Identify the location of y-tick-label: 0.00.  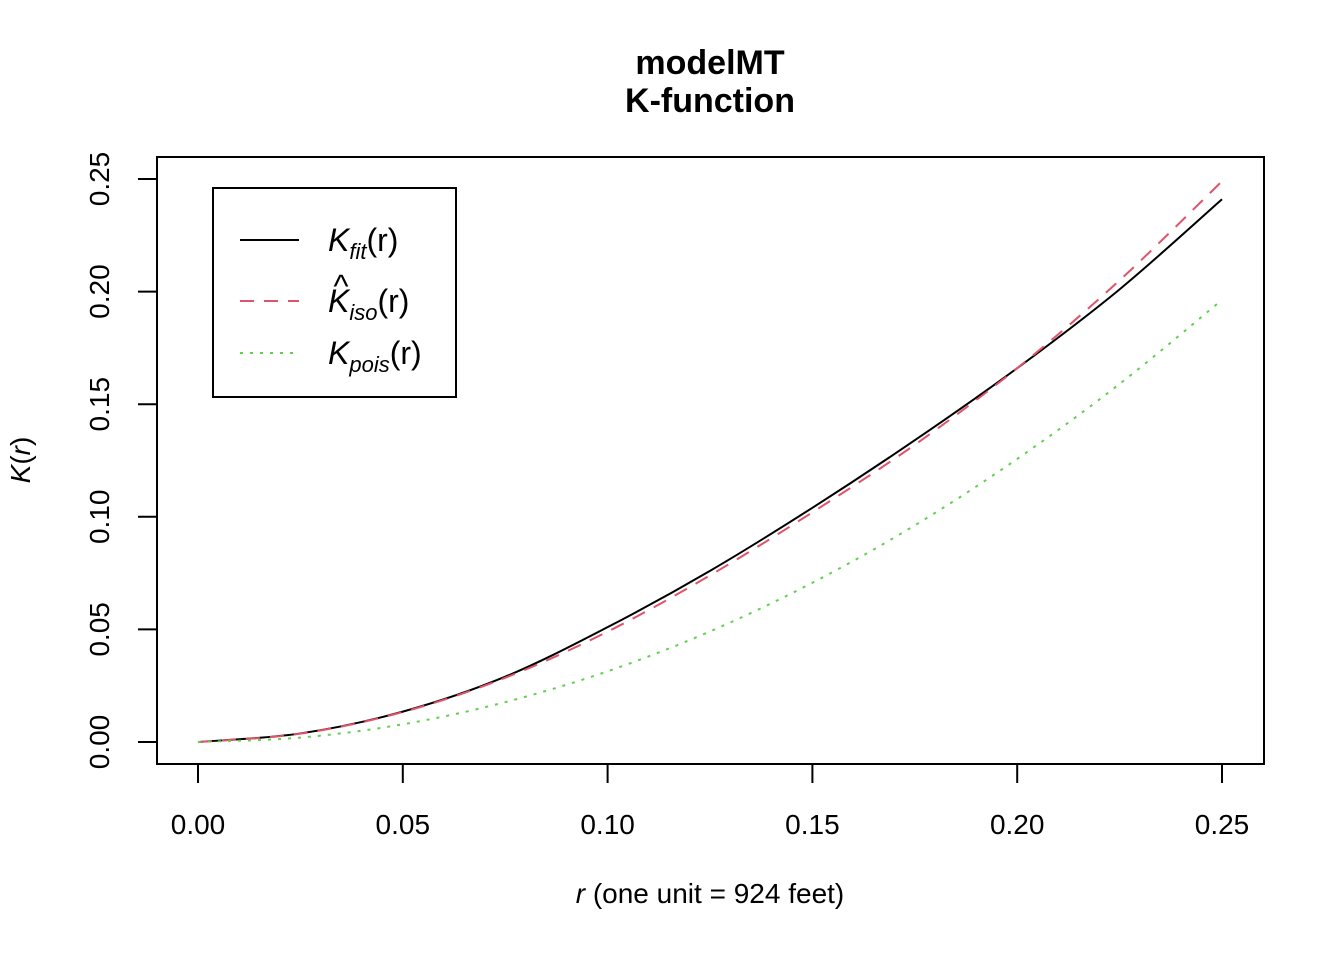
(99, 742).